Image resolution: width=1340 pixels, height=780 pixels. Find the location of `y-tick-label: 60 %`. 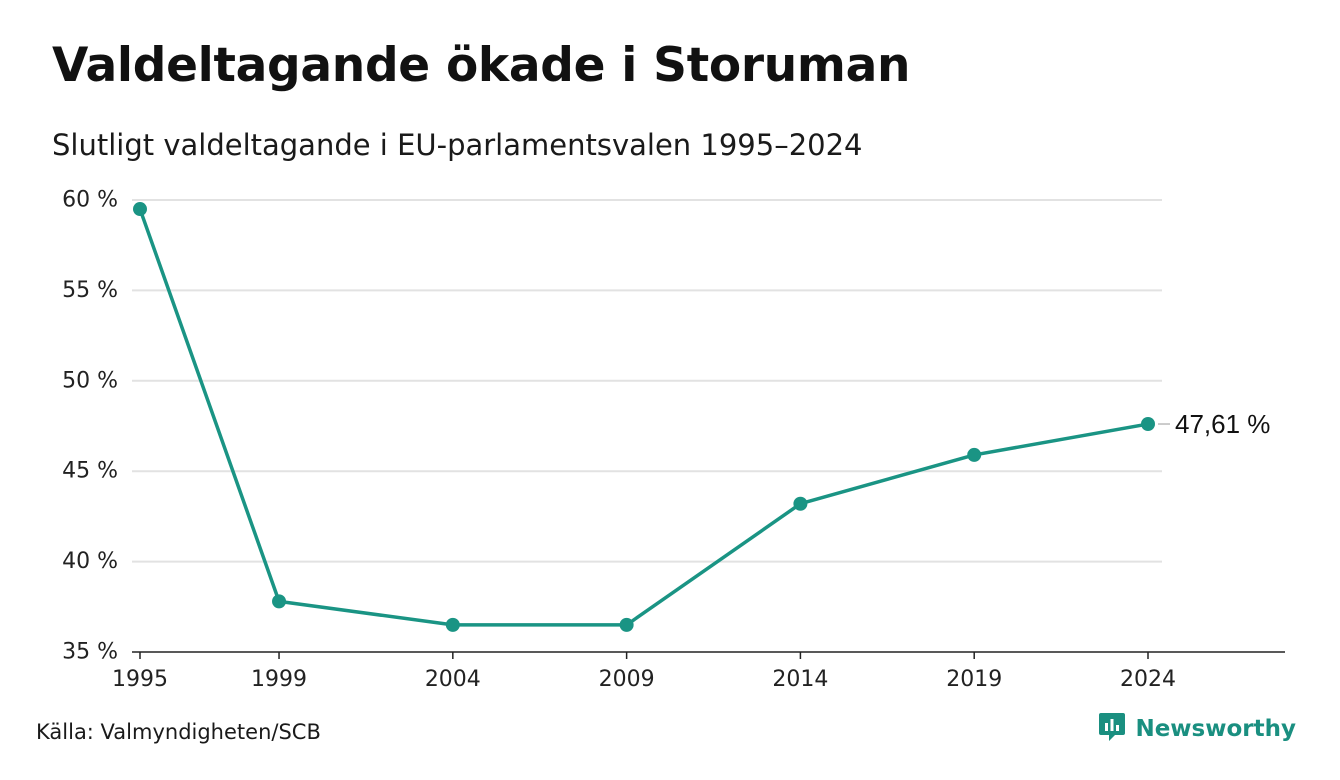

y-tick-label: 60 % is located at coordinates (90, 200).